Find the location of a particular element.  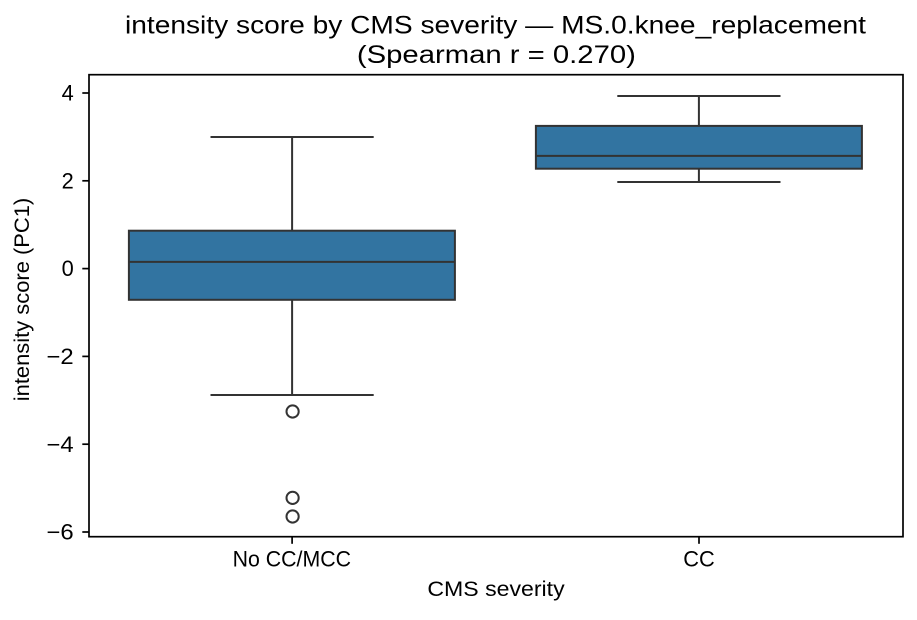

svg-text: −6 is located at coordinates (60, 532).